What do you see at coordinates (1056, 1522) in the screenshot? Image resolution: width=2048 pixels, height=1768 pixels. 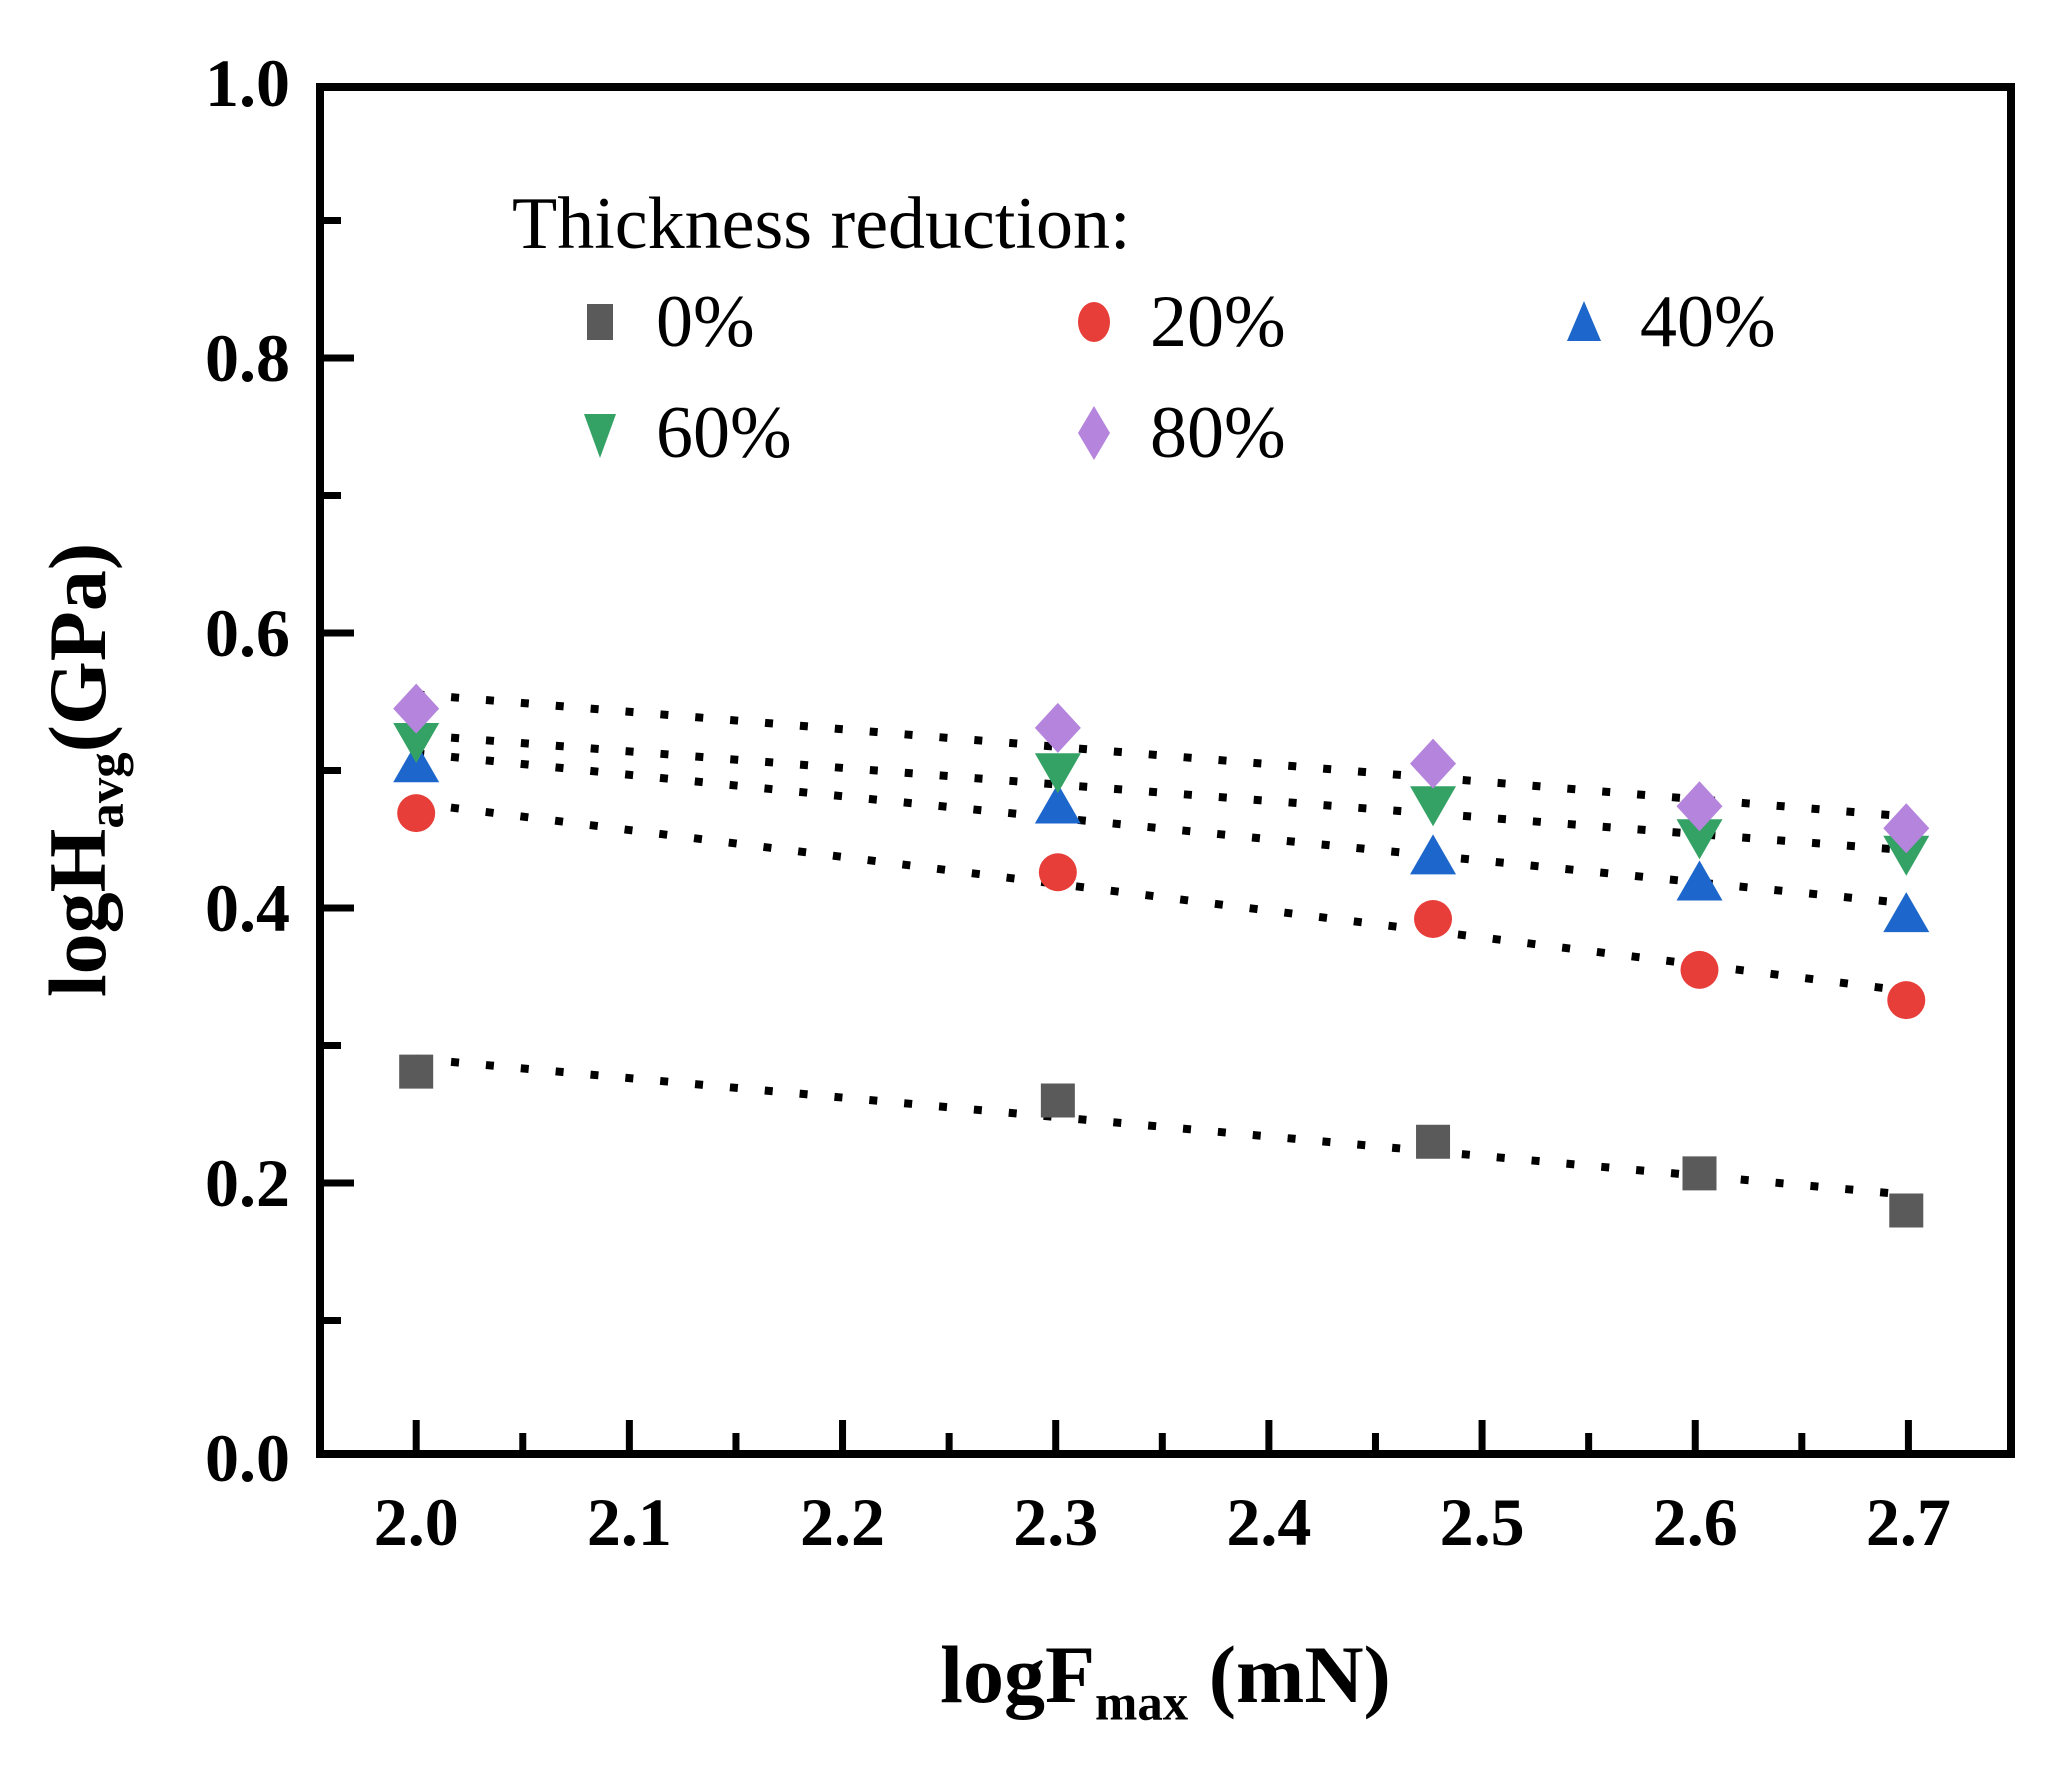 I see `x-tick-label-2.3: 2.3` at bounding box center [1056, 1522].